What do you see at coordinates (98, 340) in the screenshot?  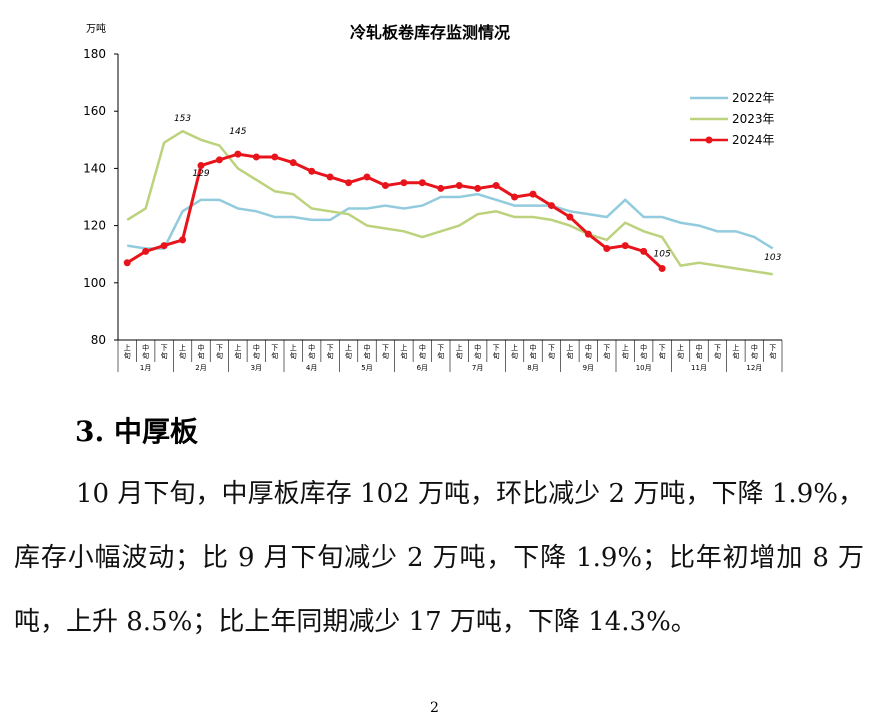 I see `y-tick-label: 80` at bounding box center [98, 340].